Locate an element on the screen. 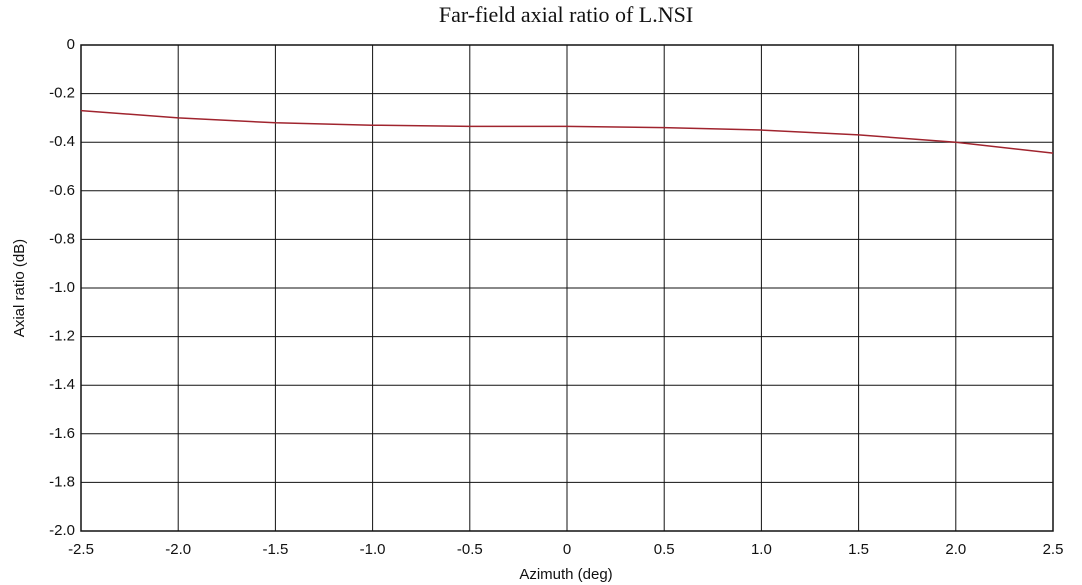  y-tick-label: 0 is located at coordinates (71, 44).